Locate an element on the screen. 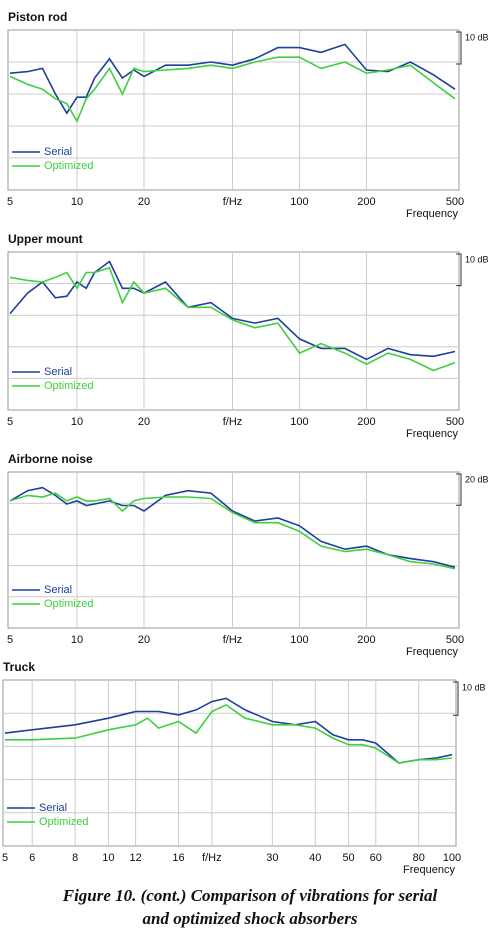 This screenshot has height=952, width=501. x-tick-label: 80 is located at coordinates (419, 858).